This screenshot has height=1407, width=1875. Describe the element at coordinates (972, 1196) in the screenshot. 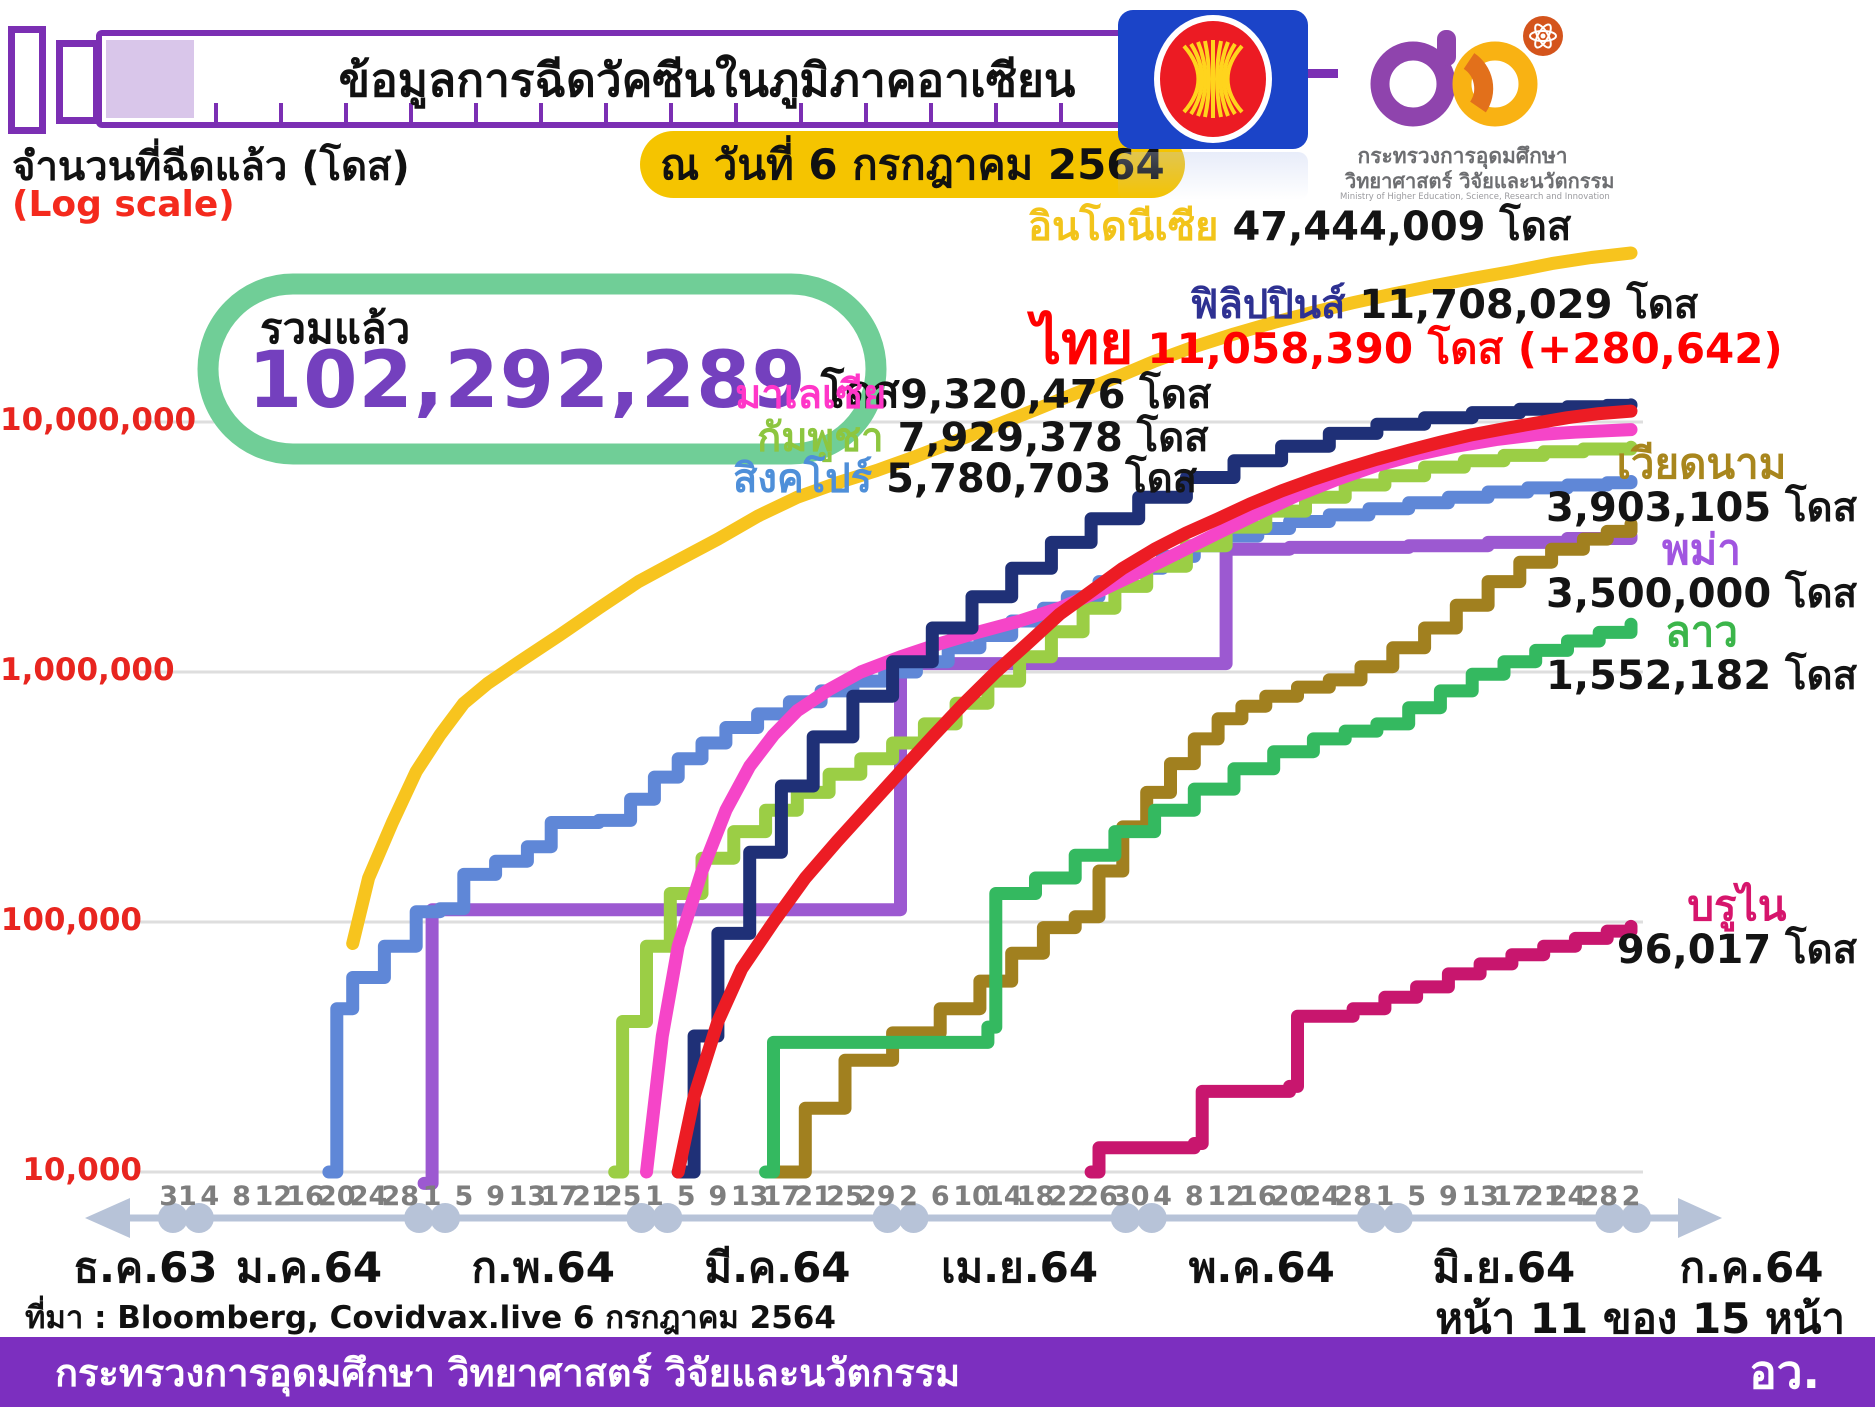

I see `x-tick-label: 10` at that location.